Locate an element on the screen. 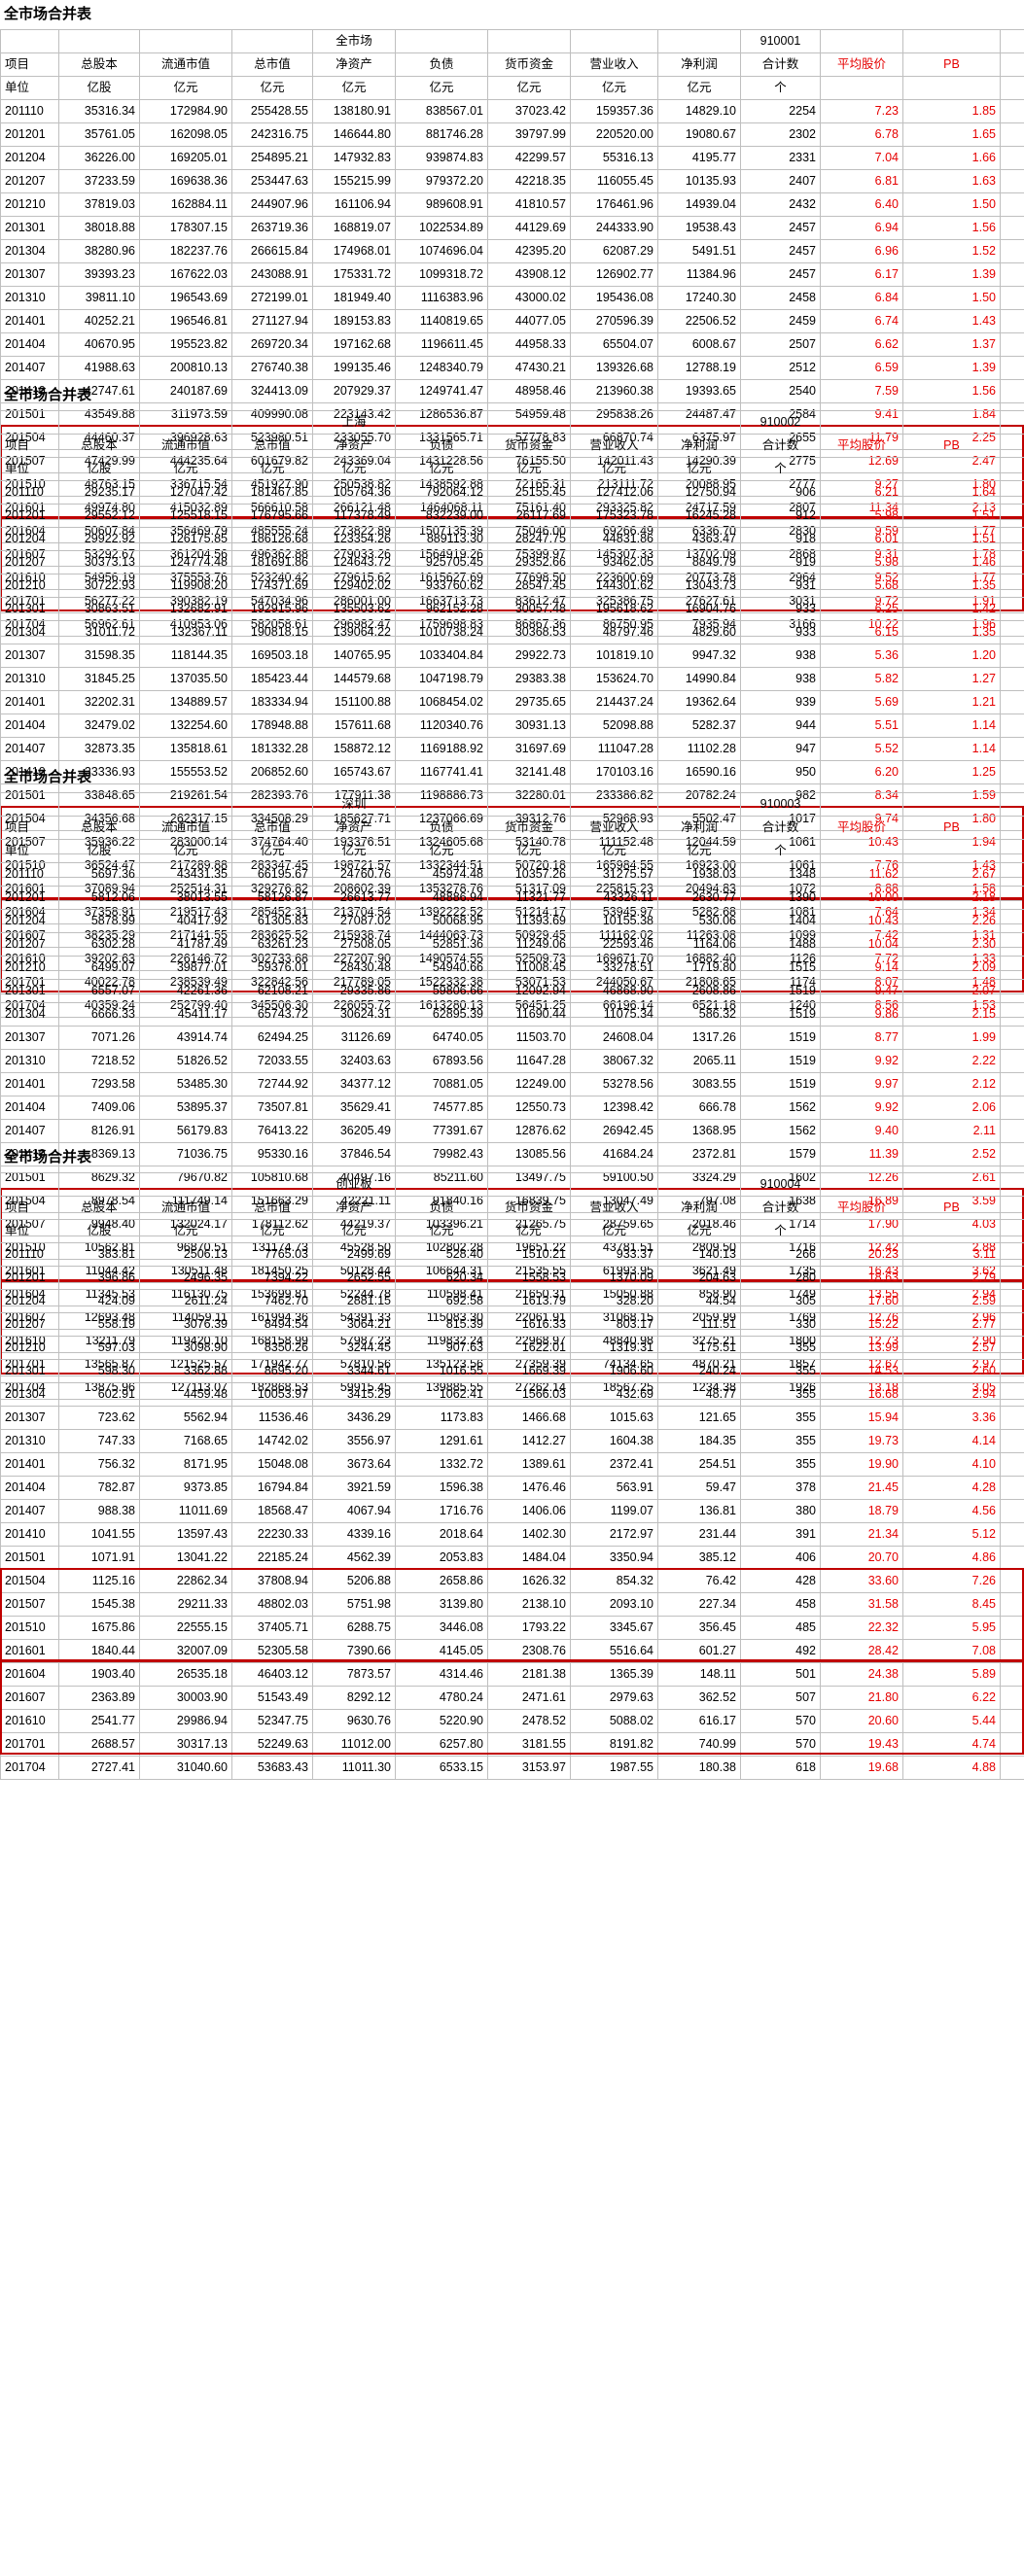 This screenshot has height=2576, width=1024. value-cell: 424.09 is located at coordinates (99, 1301).